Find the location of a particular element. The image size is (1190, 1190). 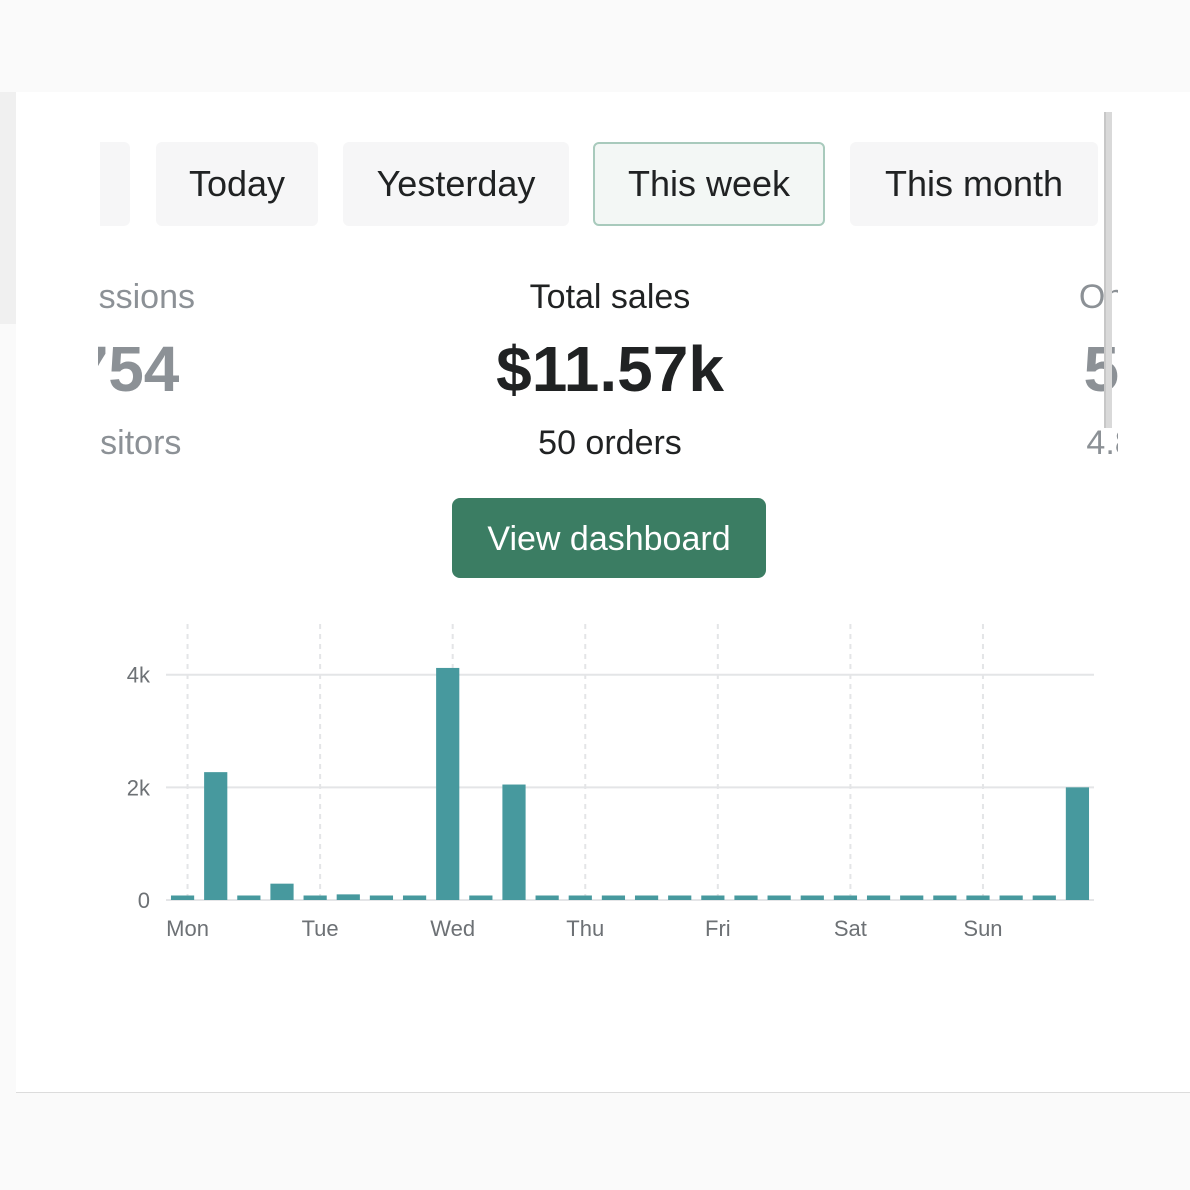

tab-label: This month is located at coordinates (974, 183).